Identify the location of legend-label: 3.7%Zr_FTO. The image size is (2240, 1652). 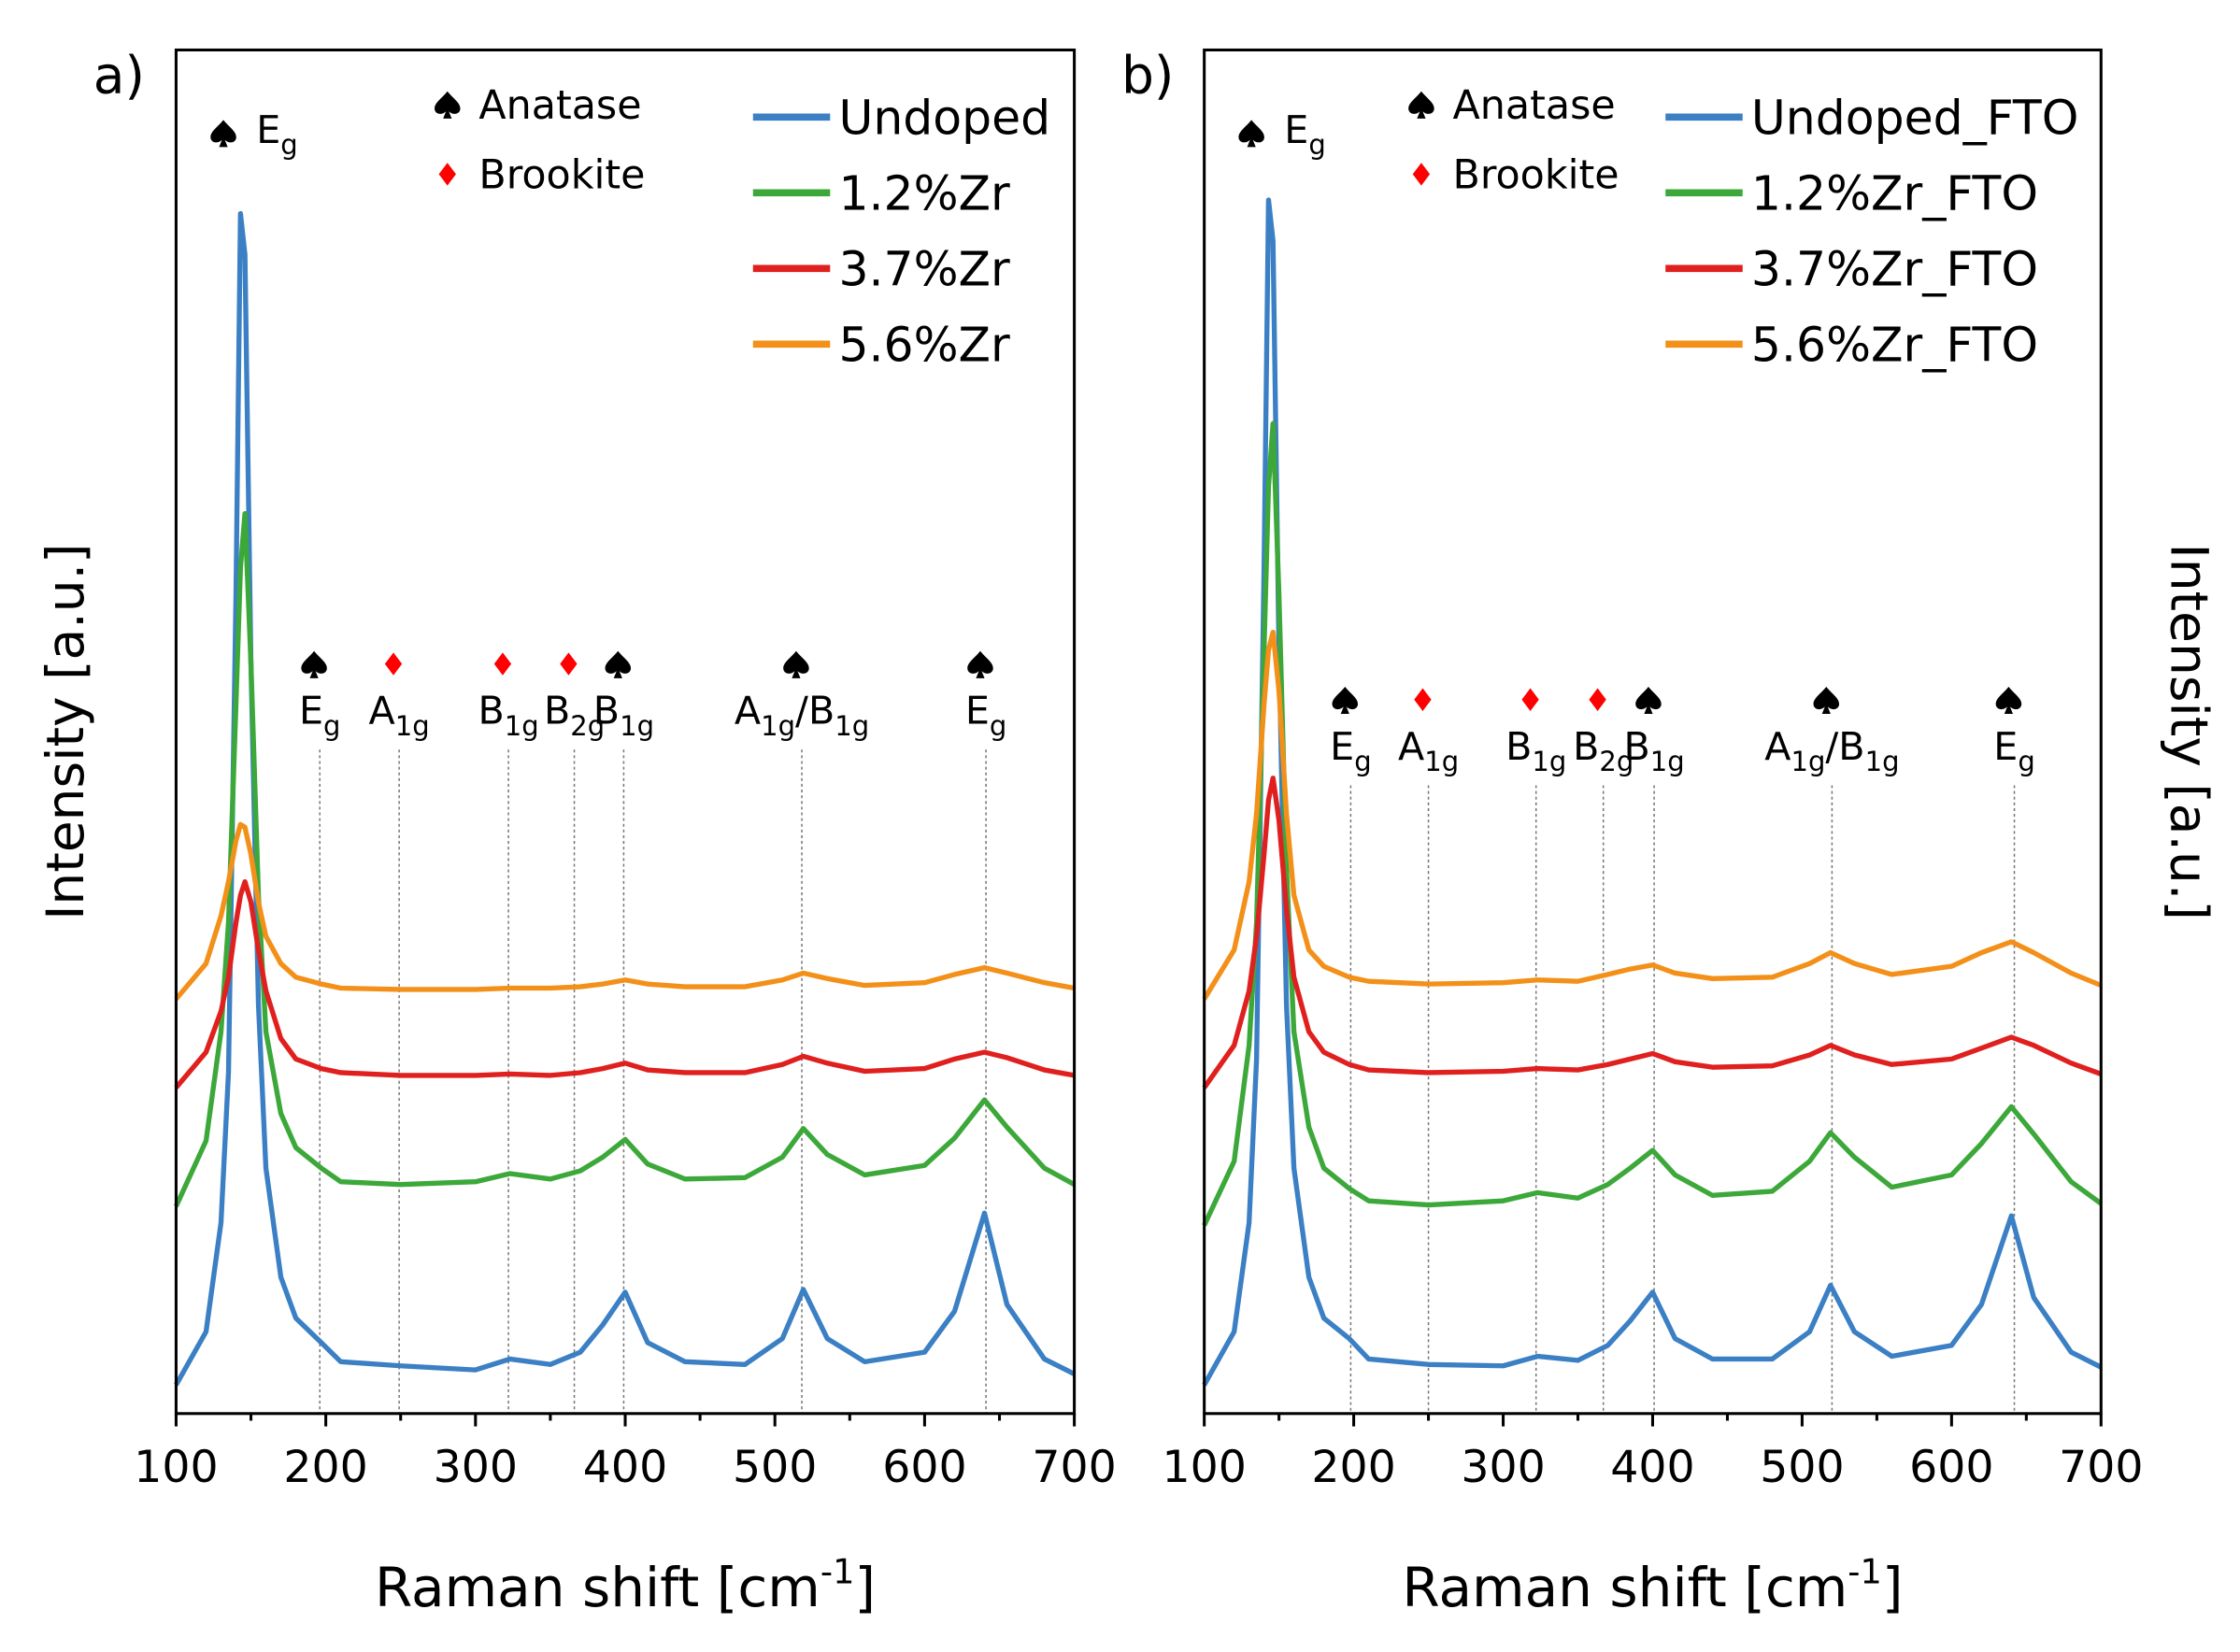
(1894, 270).